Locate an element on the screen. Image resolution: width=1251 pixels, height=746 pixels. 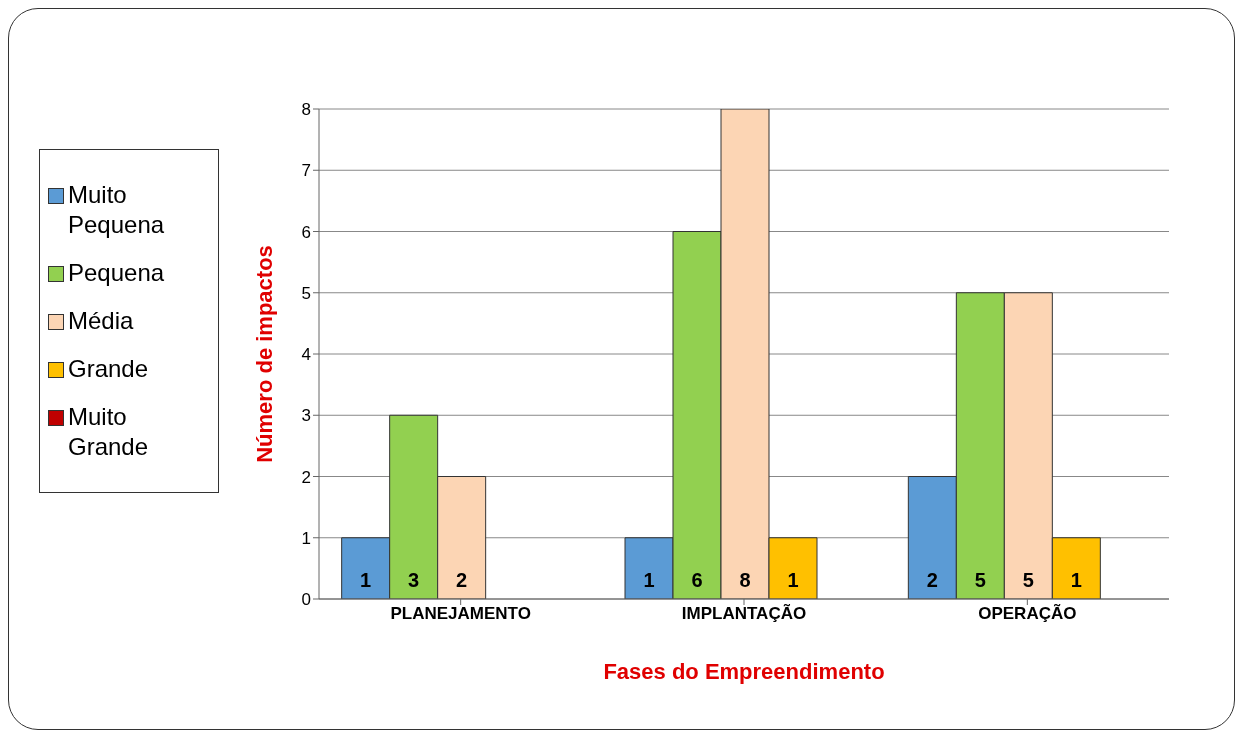
y-axis-title: Número de impactos is located at coordinates (264, 354).